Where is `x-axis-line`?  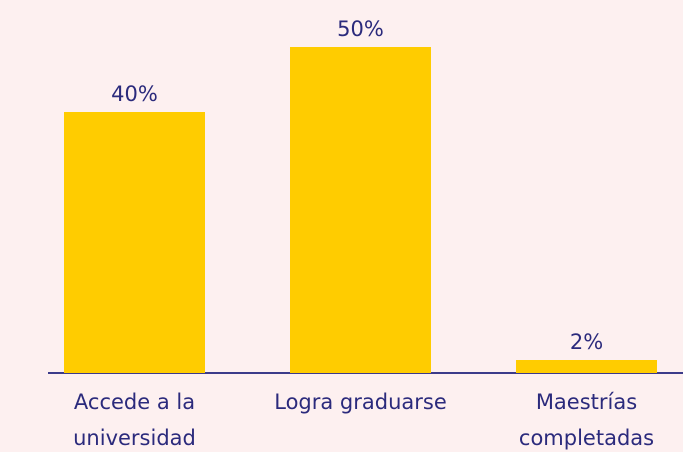 x-axis-line is located at coordinates (365, 373).